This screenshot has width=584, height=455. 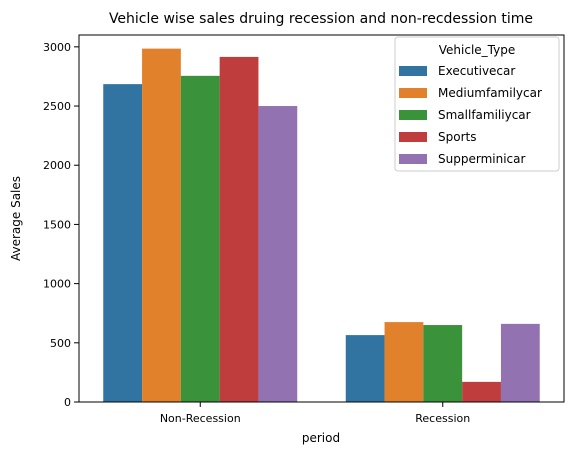 I want to click on bar-smallfamiliycar-non-recession, so click(x=200, y=238).